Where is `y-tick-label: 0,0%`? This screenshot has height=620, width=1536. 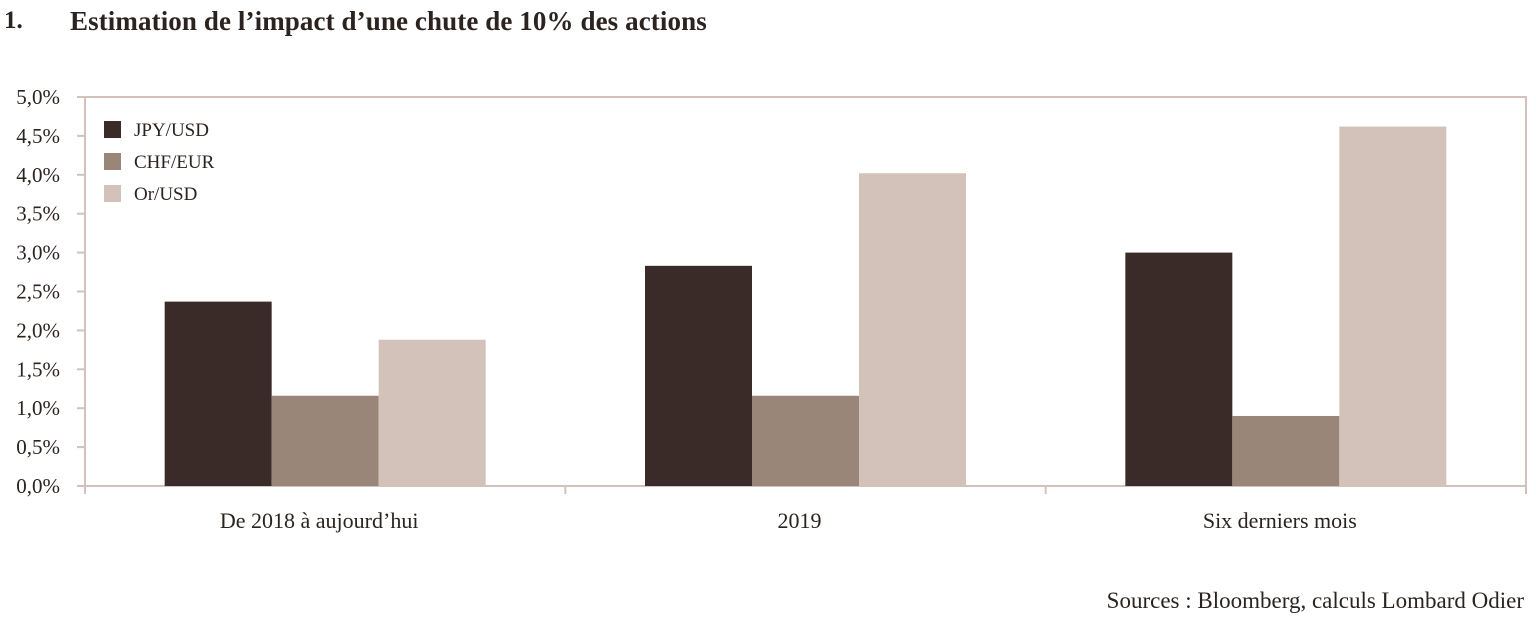 y-tick-label: 0,0% is located at coordinates (38, 486).